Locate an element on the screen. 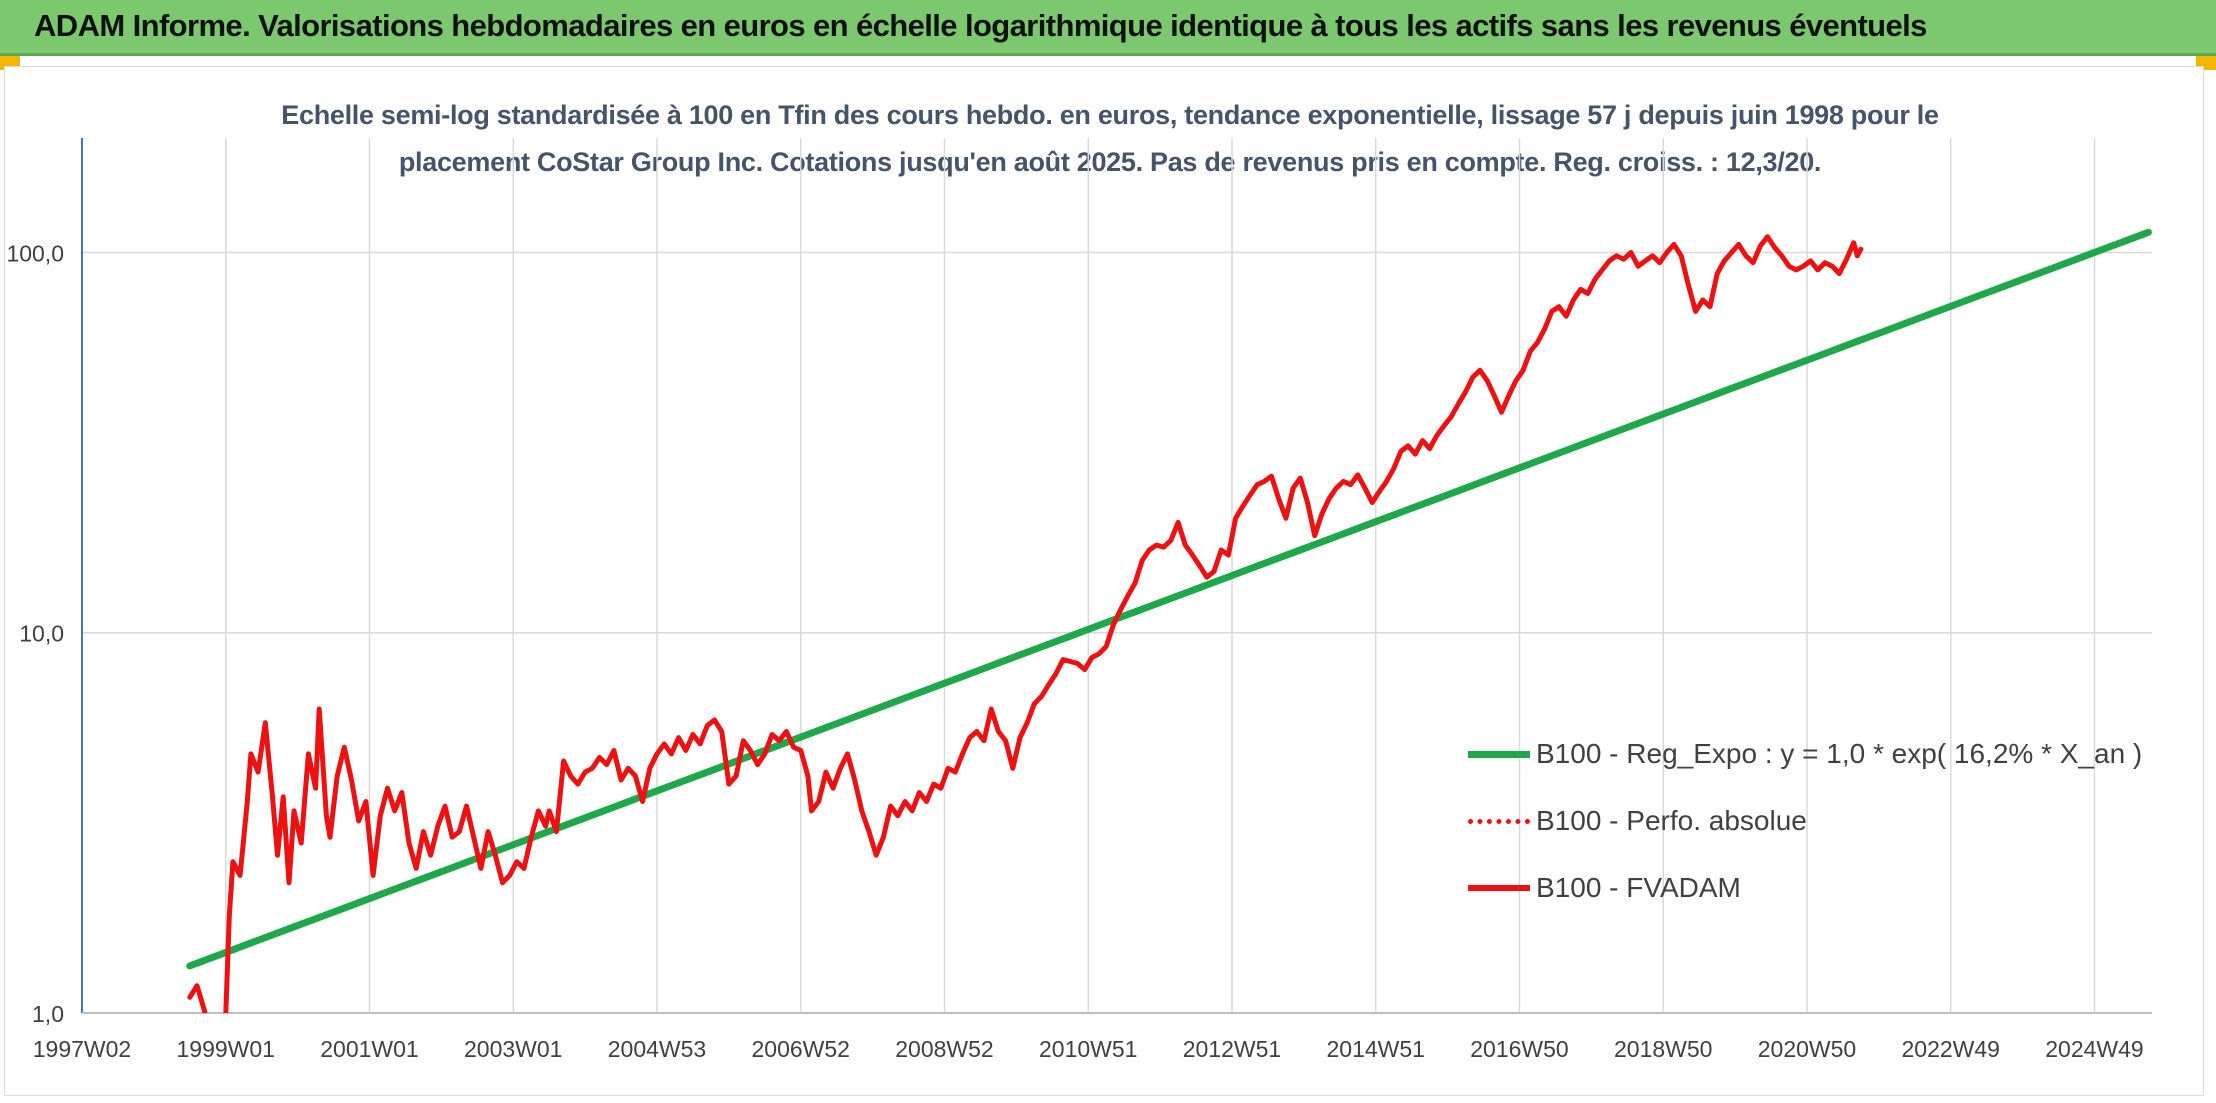 This screenshot has height=1103, width=2216. x-tick-label: 2020W50 is located at coordinates (1807, 1049).